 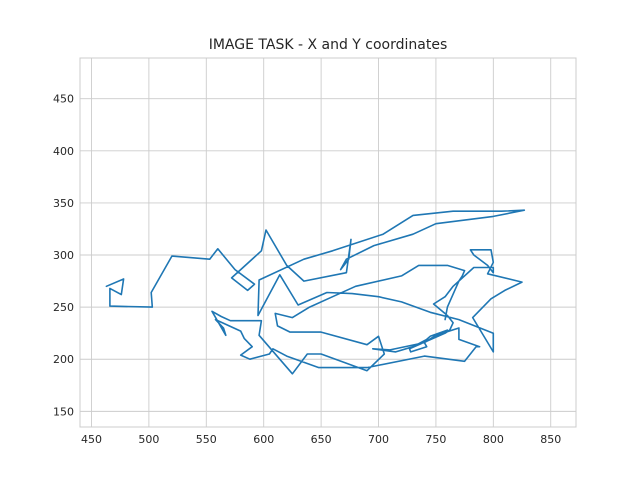 I want to click on y-tick-labels: 150 200 250 300 350 400 450, so click(x=63, y=256).